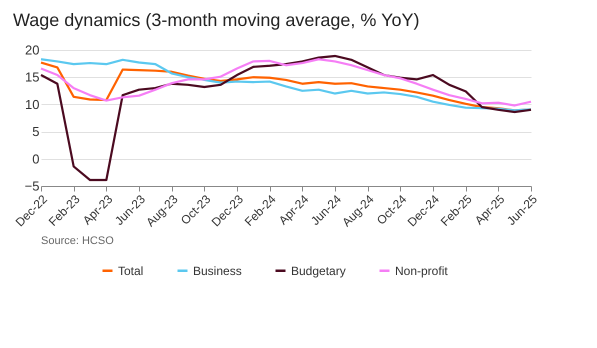  Describe the element at coordinates (217, 271) in the screenshot. I see `legend-label: Business` at that location.